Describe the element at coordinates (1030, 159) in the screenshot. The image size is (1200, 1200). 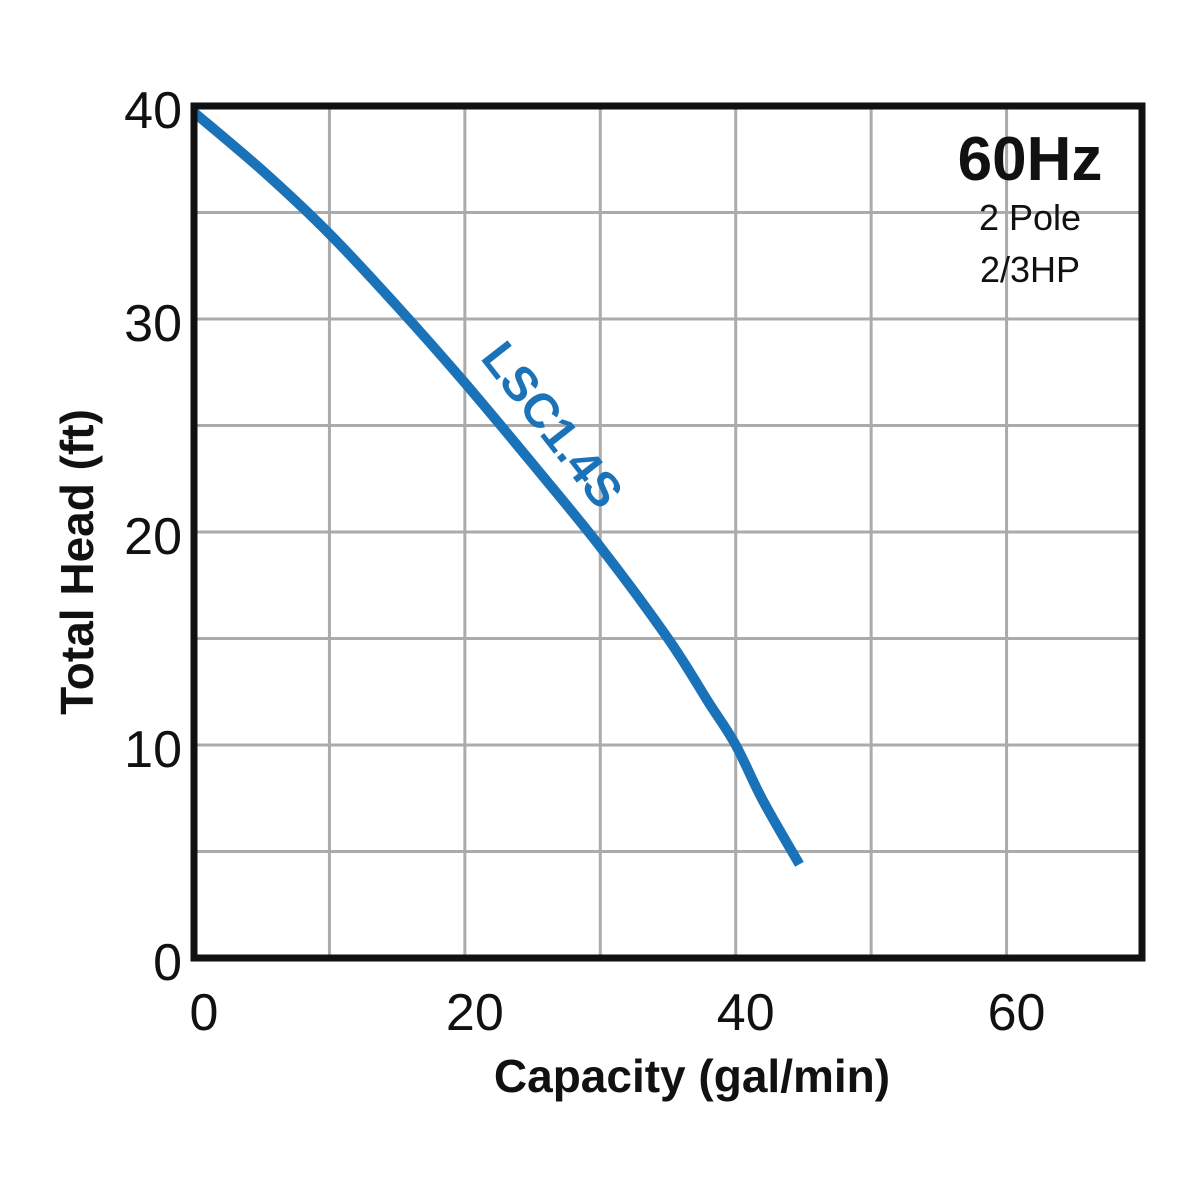
I see `frequency-label: 60Hz` at that location.